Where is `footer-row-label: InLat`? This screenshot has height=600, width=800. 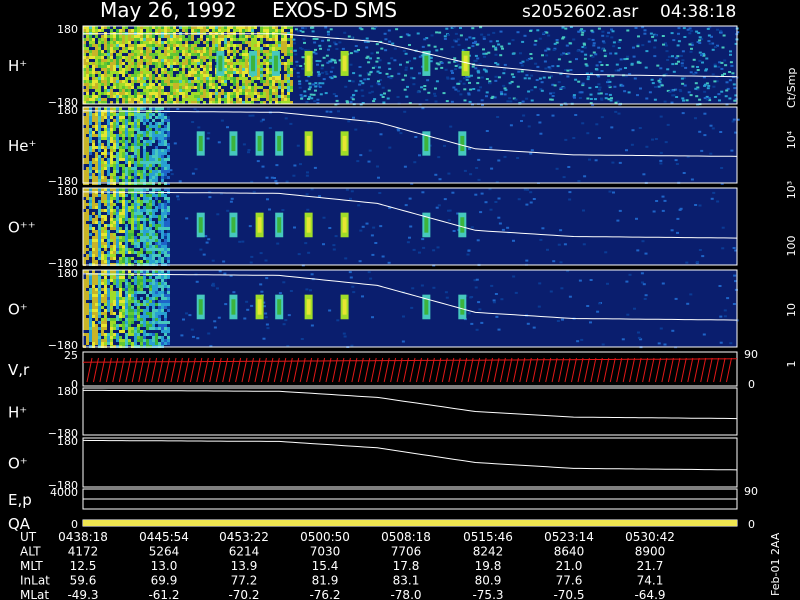 footer-row-label: InLat is located at coordinates (35, 581).